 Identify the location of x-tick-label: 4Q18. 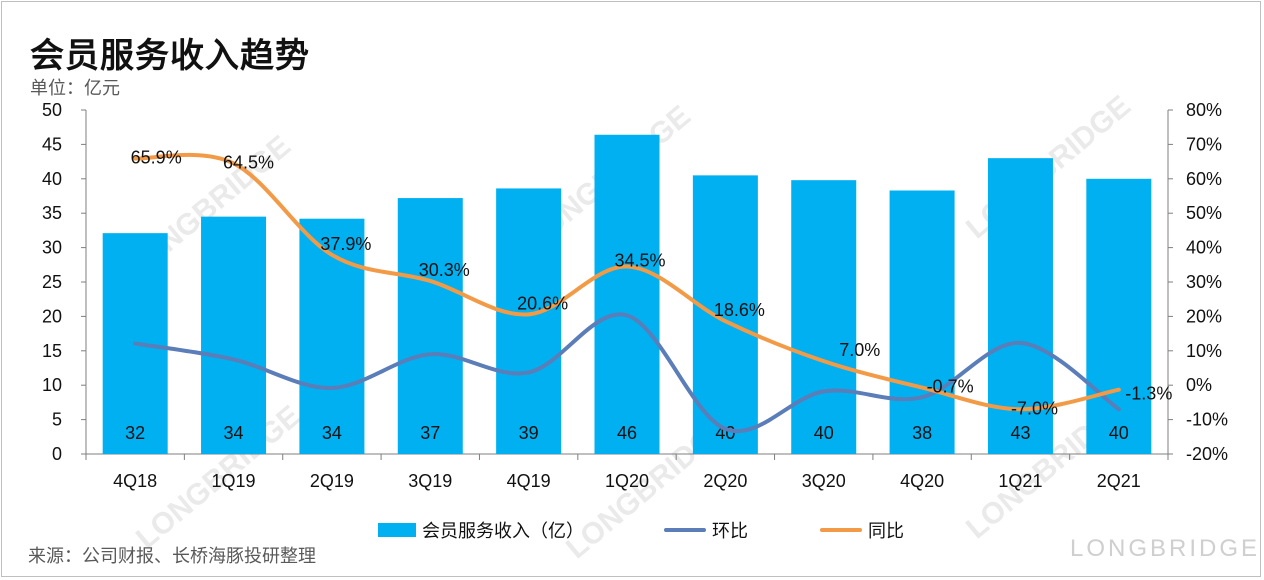
(135, 481).